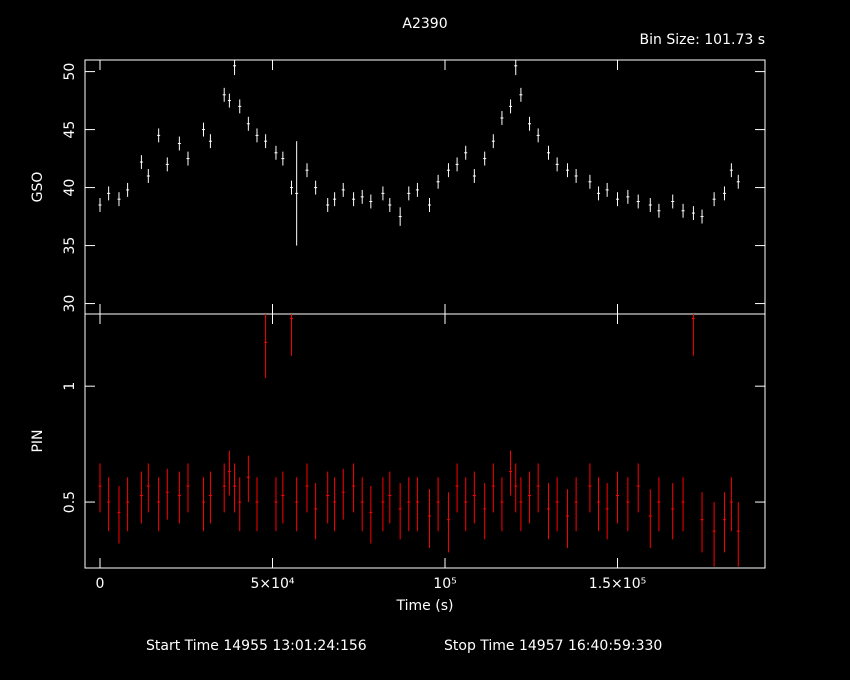  Describe the element at coordinates (272, 584) in the screenshot. I see `x-tick-label: 5×10⁴` at that location.